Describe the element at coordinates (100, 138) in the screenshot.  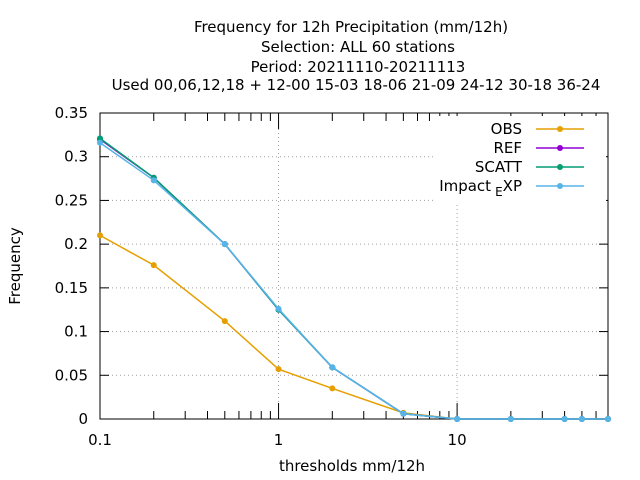
I see `data-point-scatt` at that location.